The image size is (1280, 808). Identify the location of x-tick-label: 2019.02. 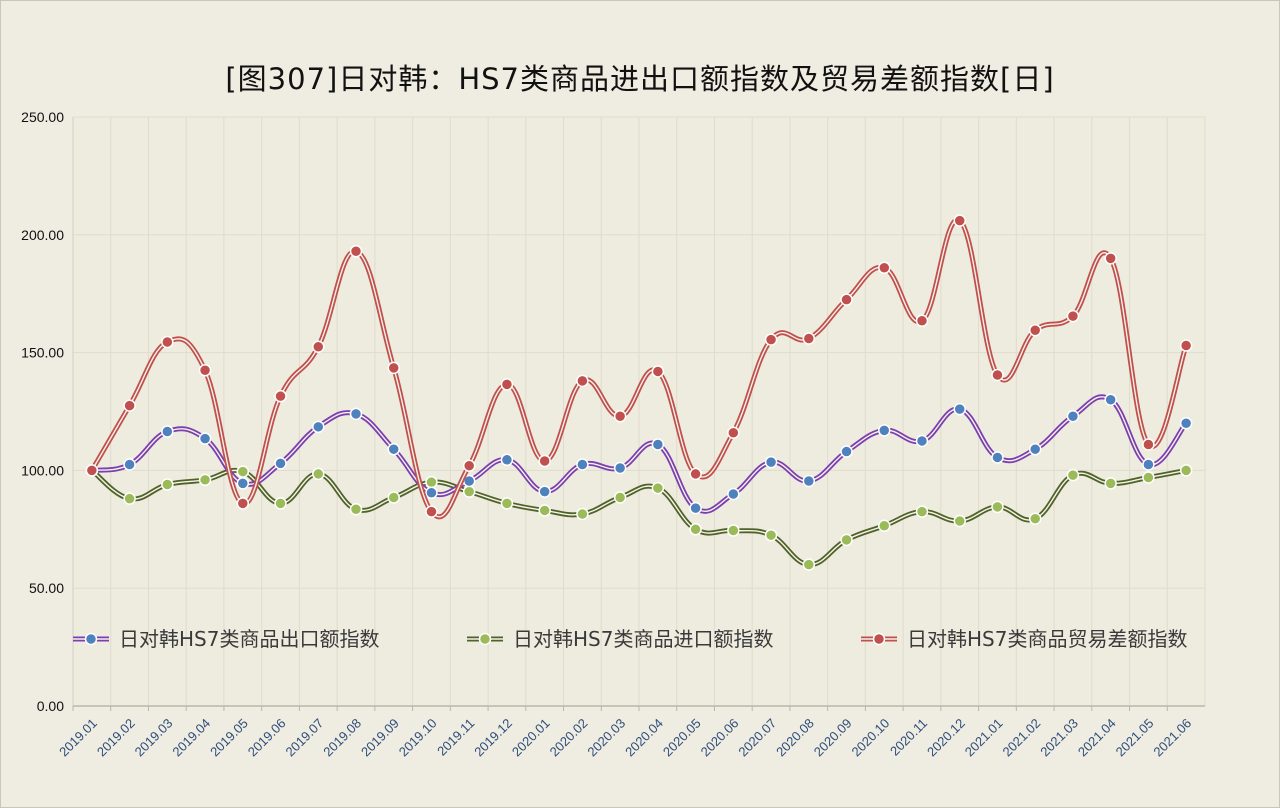
(116, 738).